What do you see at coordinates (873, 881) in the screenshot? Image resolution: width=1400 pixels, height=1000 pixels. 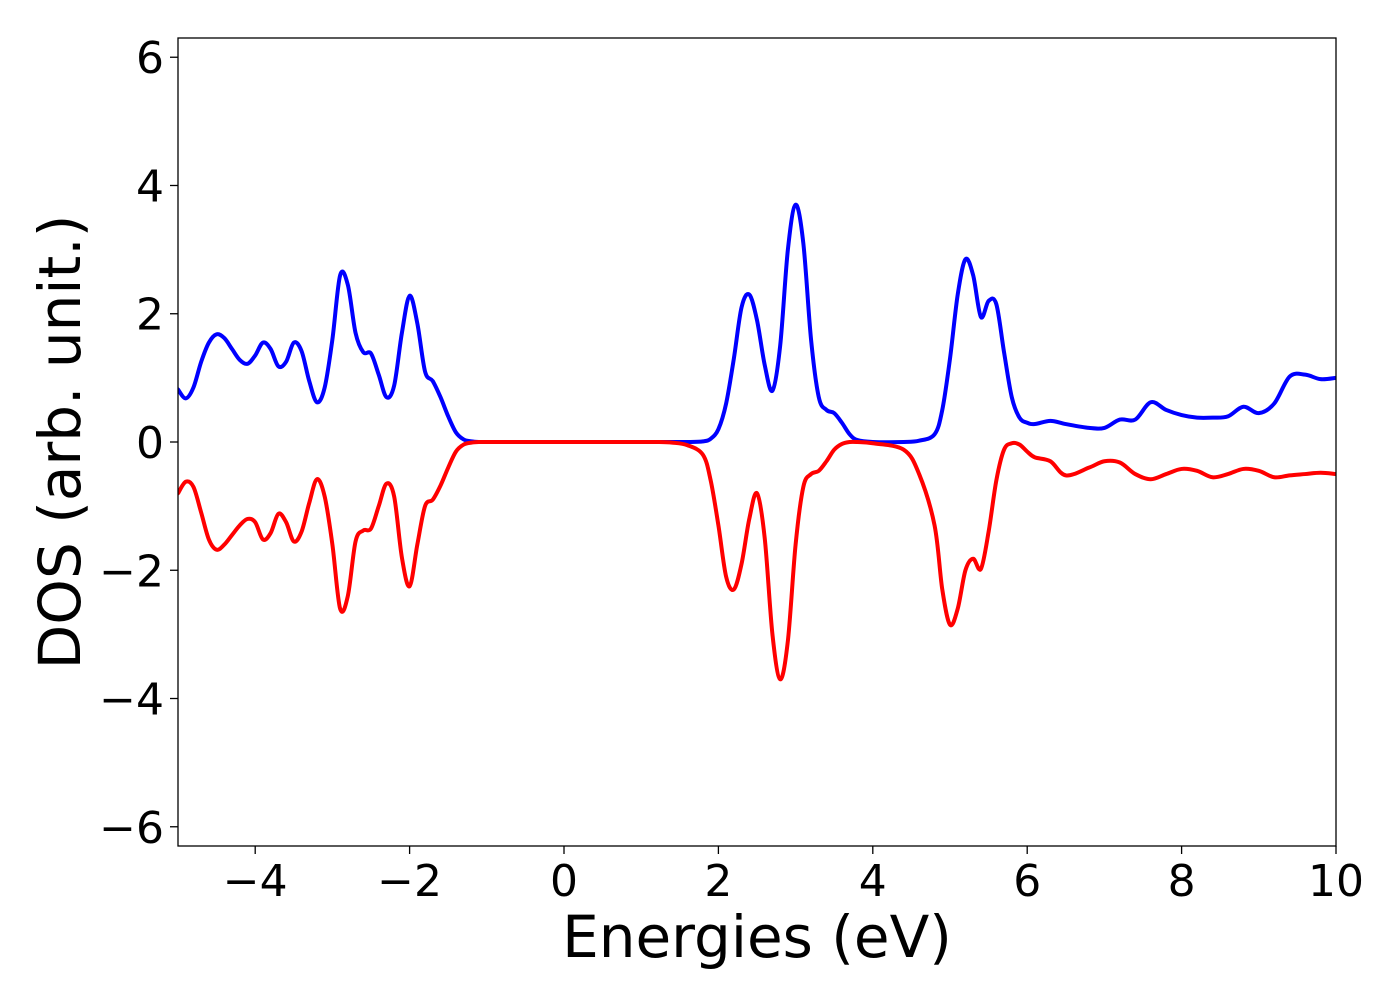 I see `x-tick-label: 4` at bounding box center [873, 881].